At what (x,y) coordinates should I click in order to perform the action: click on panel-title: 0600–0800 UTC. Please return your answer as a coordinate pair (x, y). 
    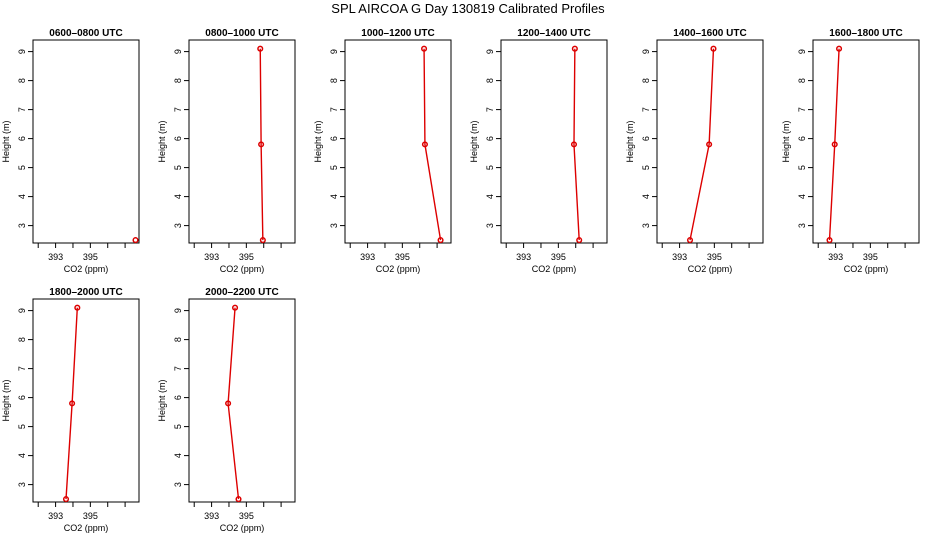
    Looking at the image, I should click on (85, 33).